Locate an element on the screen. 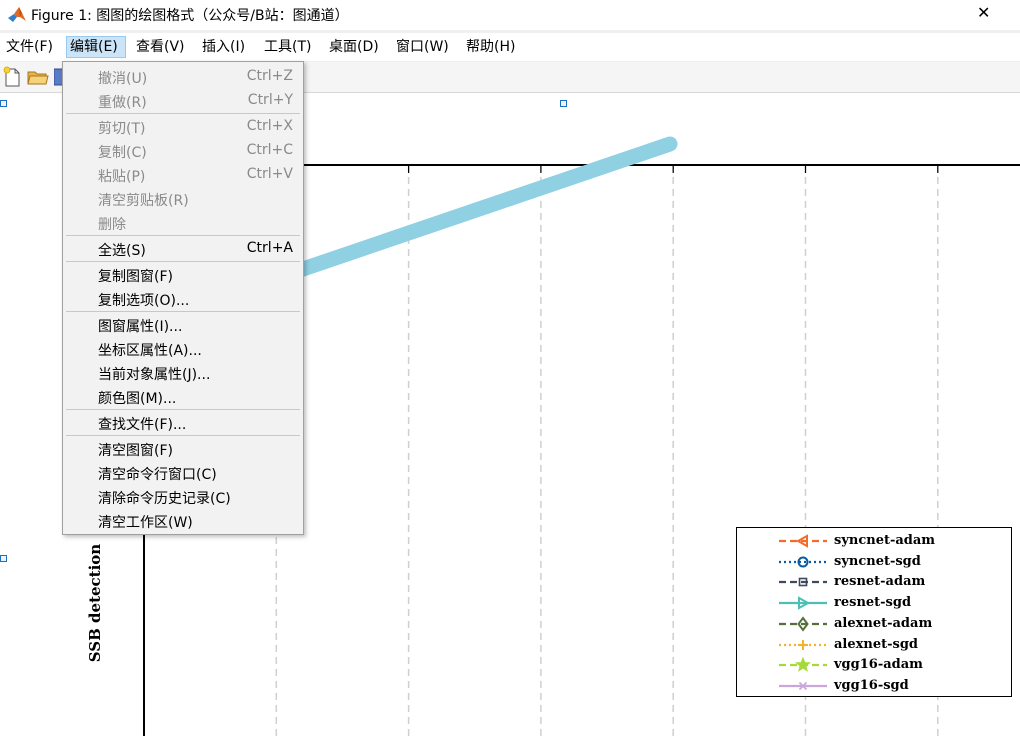 The width and height of the screenshot is (1020, 736). edit-menu-item: 粘贴(P) Ctrl+V is located at coordinates (183, 175).